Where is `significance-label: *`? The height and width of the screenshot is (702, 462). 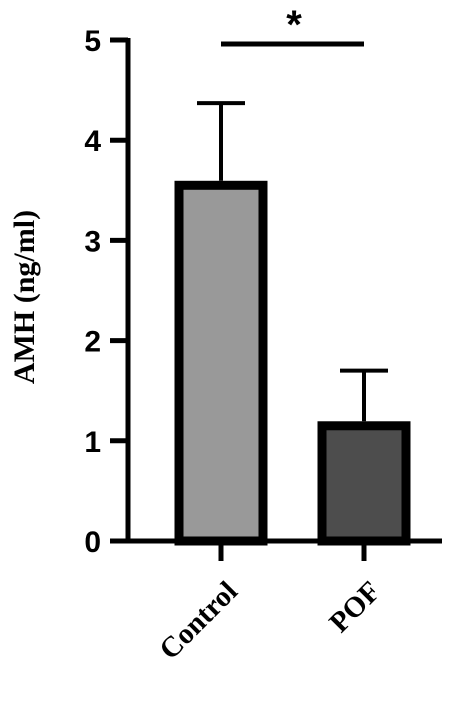 significance-label: * is located at coordinates (294, 25).